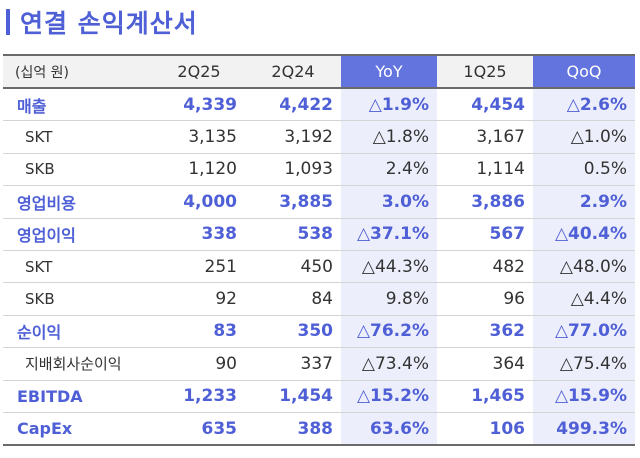  What do you see at coordinates (485, 299) in the screenshot?
I see `cell-1q25: 96` at bounding box center [485, 299].